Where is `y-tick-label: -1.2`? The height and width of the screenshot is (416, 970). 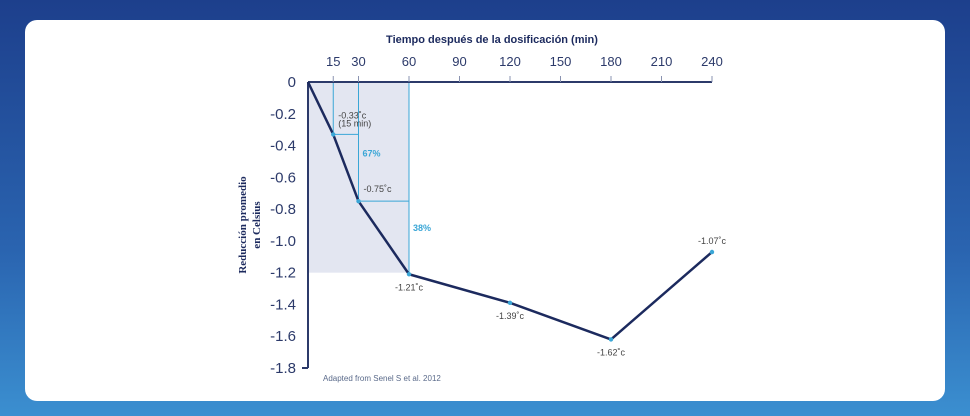
y-tick-label: -1.2 is located at coordinates (283, 273).